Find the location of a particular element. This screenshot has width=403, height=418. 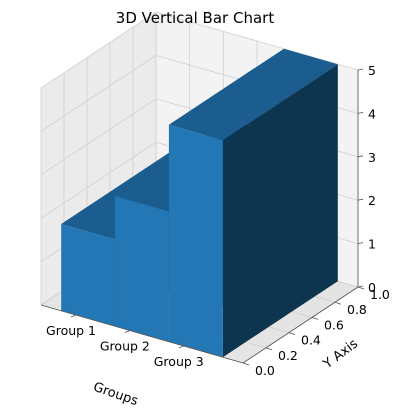

bar-top is located at coordinates (253, 94).